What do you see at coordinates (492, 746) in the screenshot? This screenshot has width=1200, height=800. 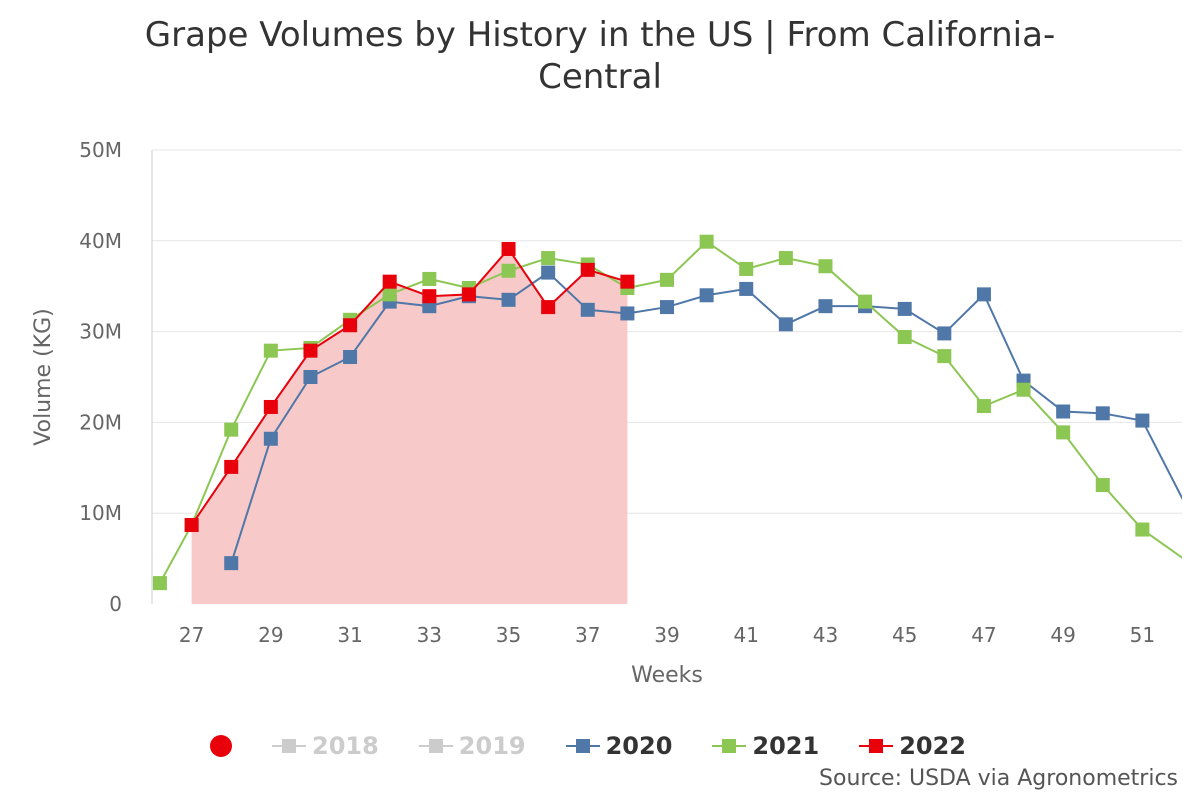 I see `legend-label-2019: 2019` at bounding box center [492, 746].